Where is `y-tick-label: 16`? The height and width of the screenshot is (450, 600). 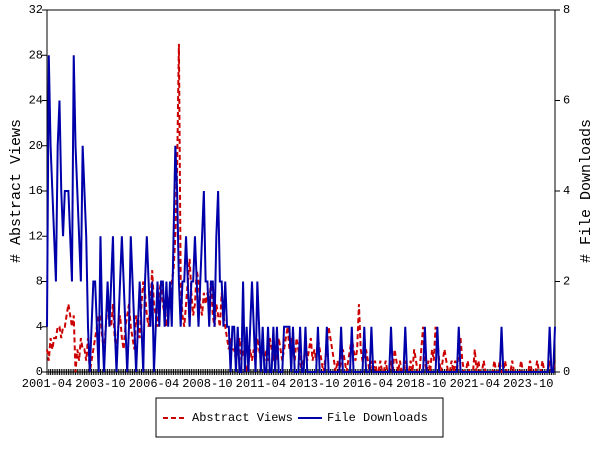
y-tick-label: 16 is located at coordinates (36, 191).